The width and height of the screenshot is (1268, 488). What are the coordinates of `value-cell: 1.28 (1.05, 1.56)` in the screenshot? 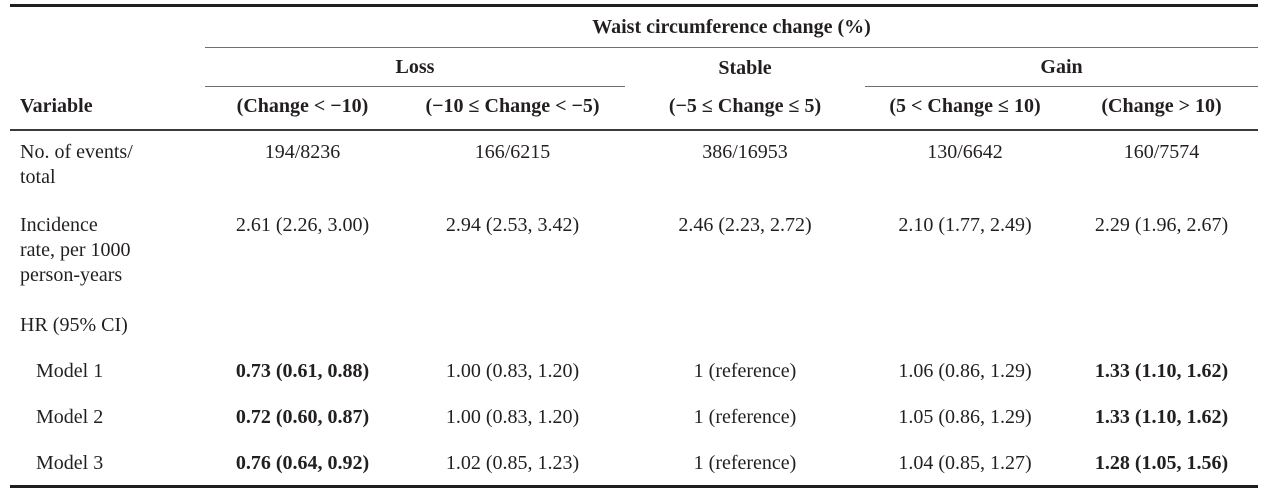 It's located at (1161, 463).